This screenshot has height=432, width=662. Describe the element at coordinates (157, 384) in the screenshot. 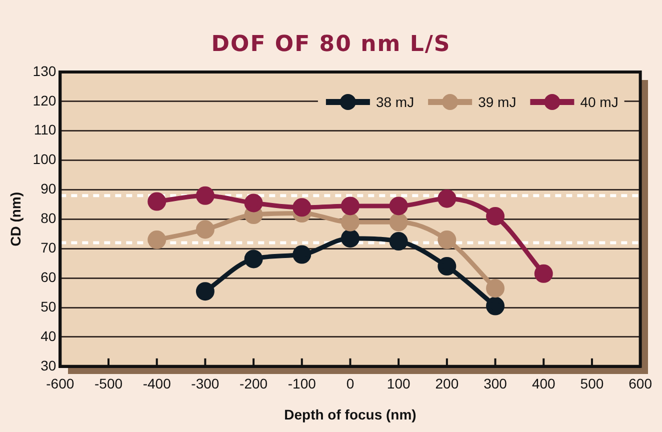

I see `x-tick-label: -400` at that location.